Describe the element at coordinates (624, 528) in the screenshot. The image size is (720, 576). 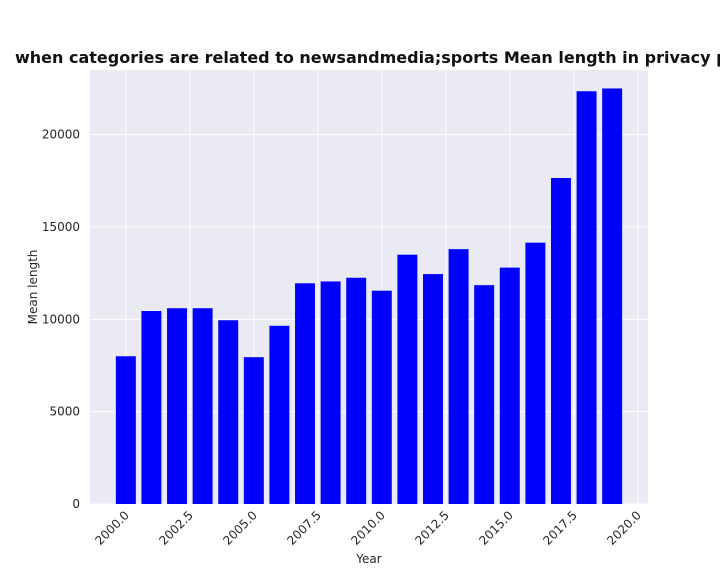
I see `x-tick-label: 2020.0` at that location.